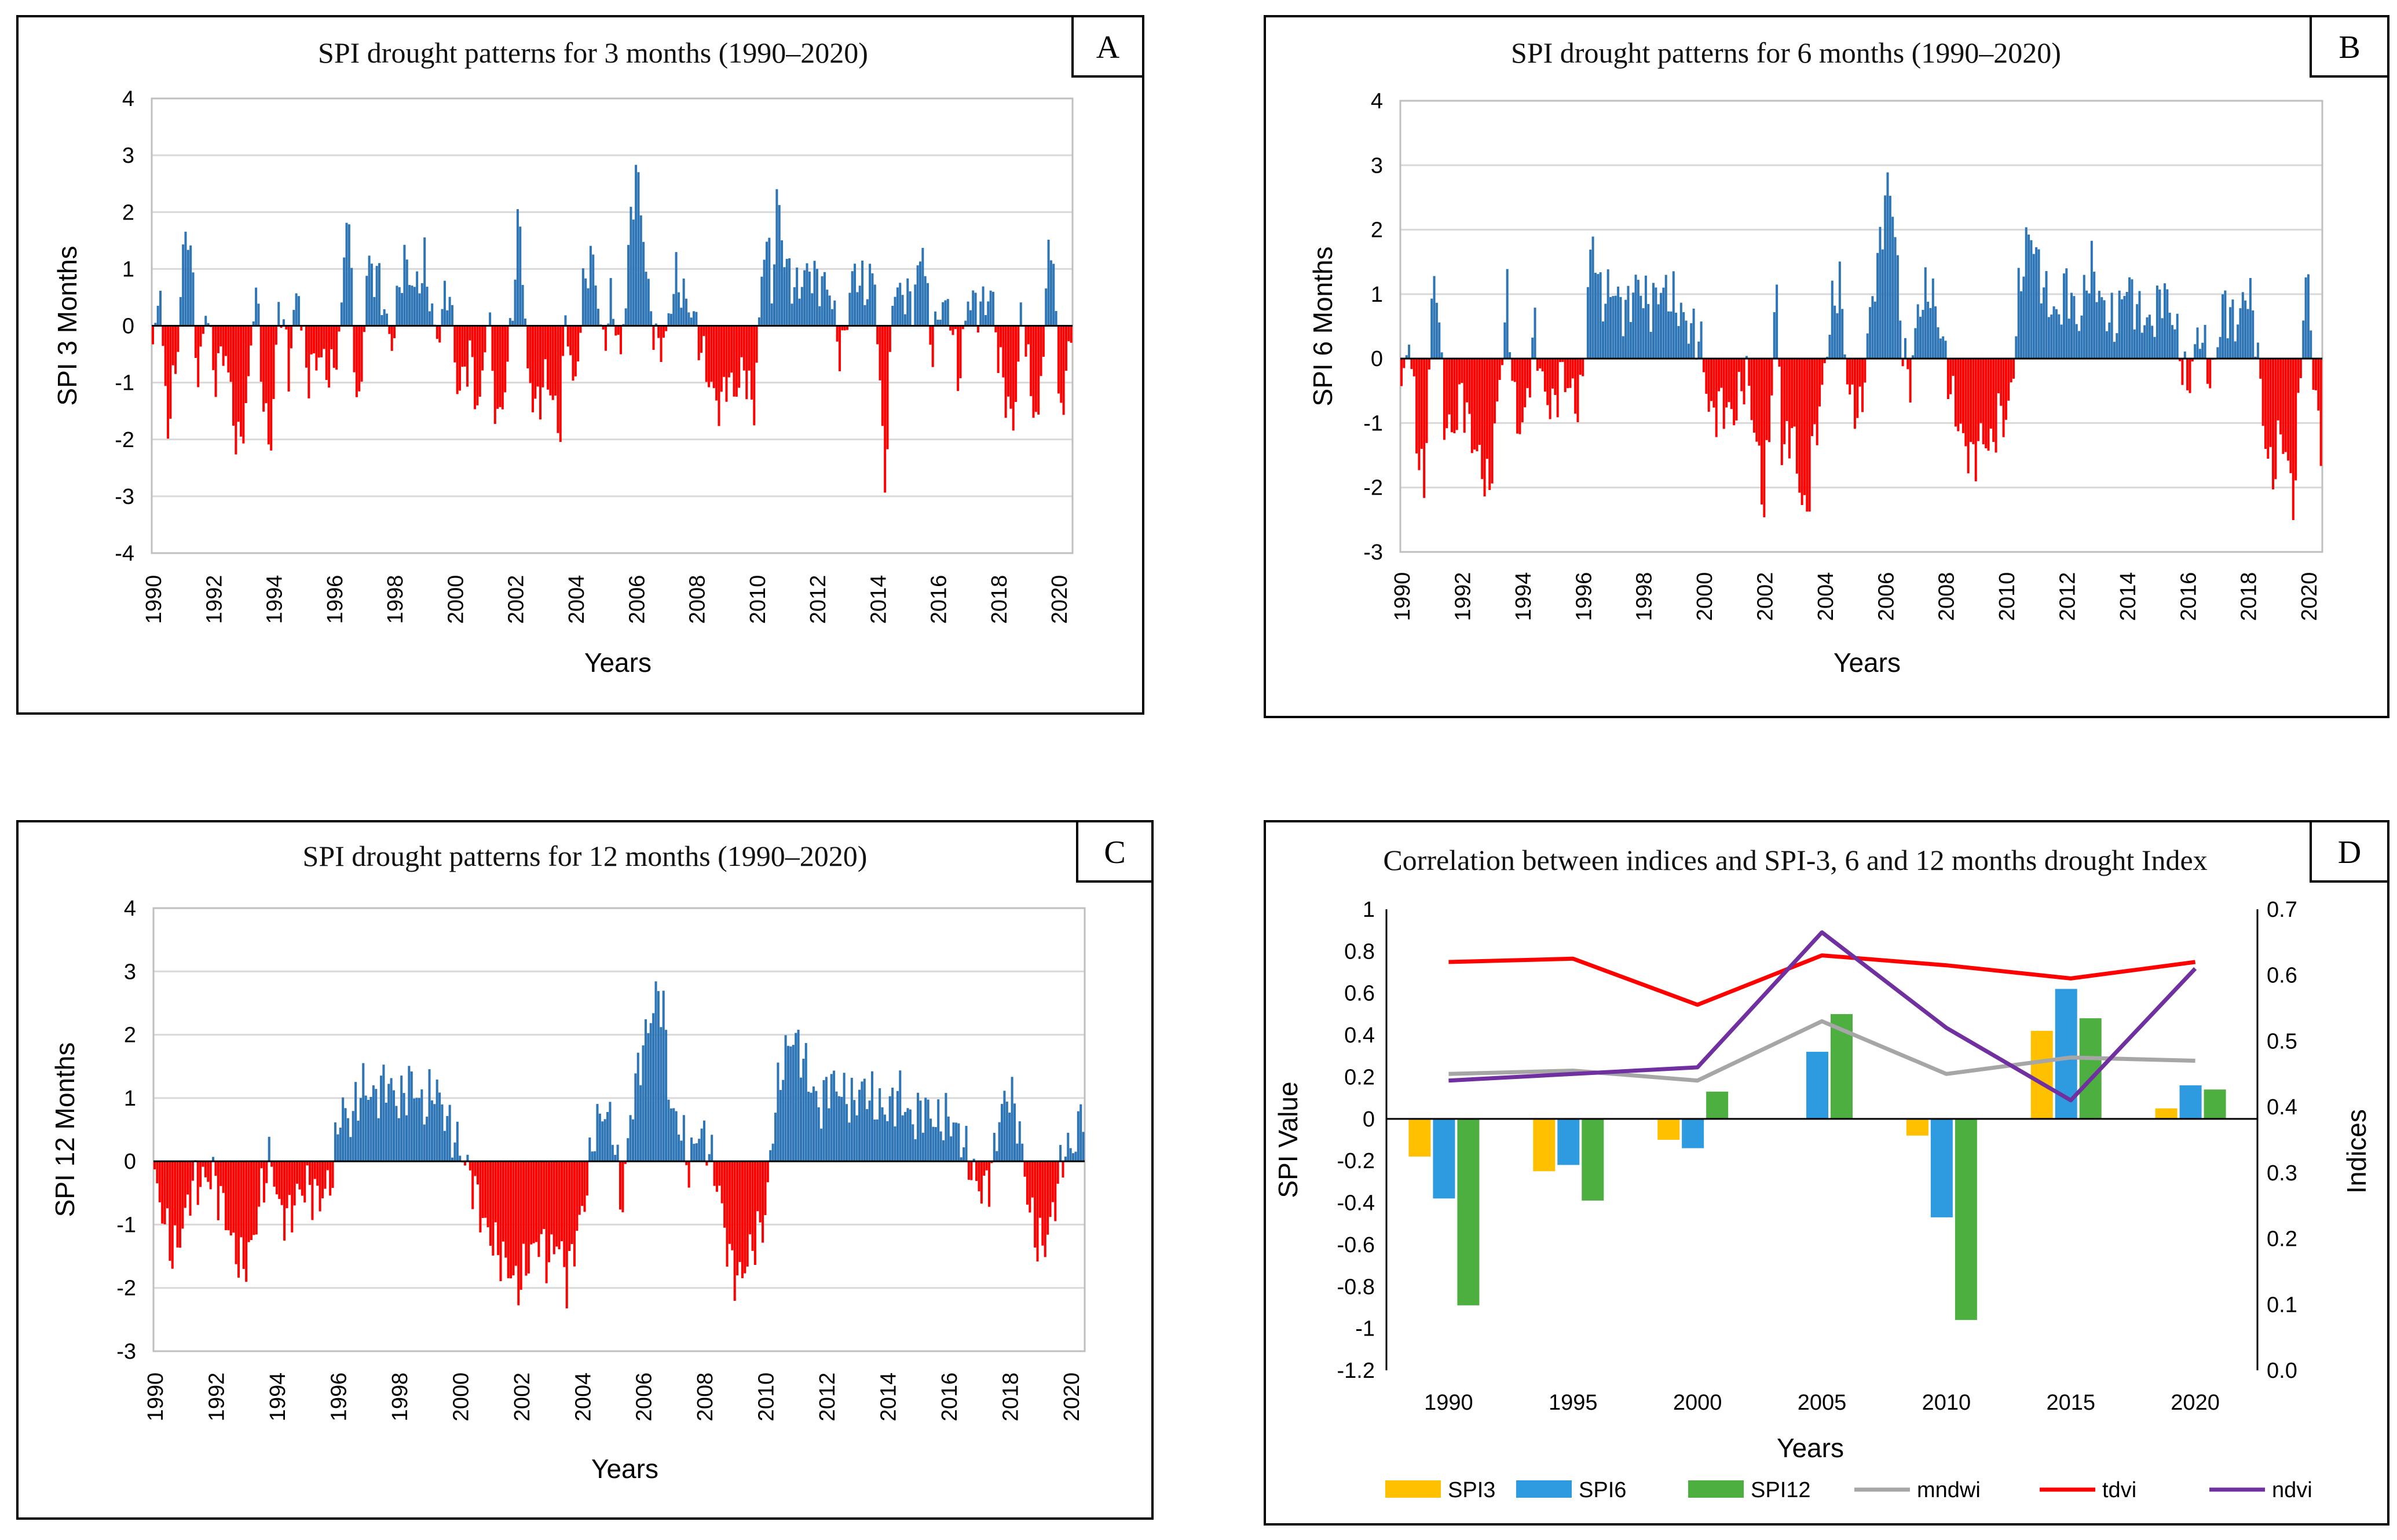 This screenshot has width=2397, height=1540. What do you see at coordinates (456, 599) in the screenshot?
I see `panel-a-x-tick-label: 2000` at bounding box center [456, 599].